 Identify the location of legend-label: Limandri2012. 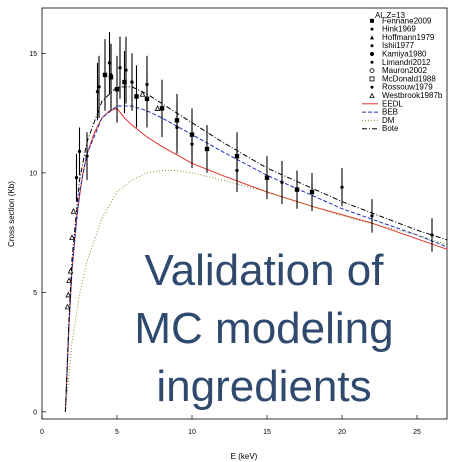
(406, 62).